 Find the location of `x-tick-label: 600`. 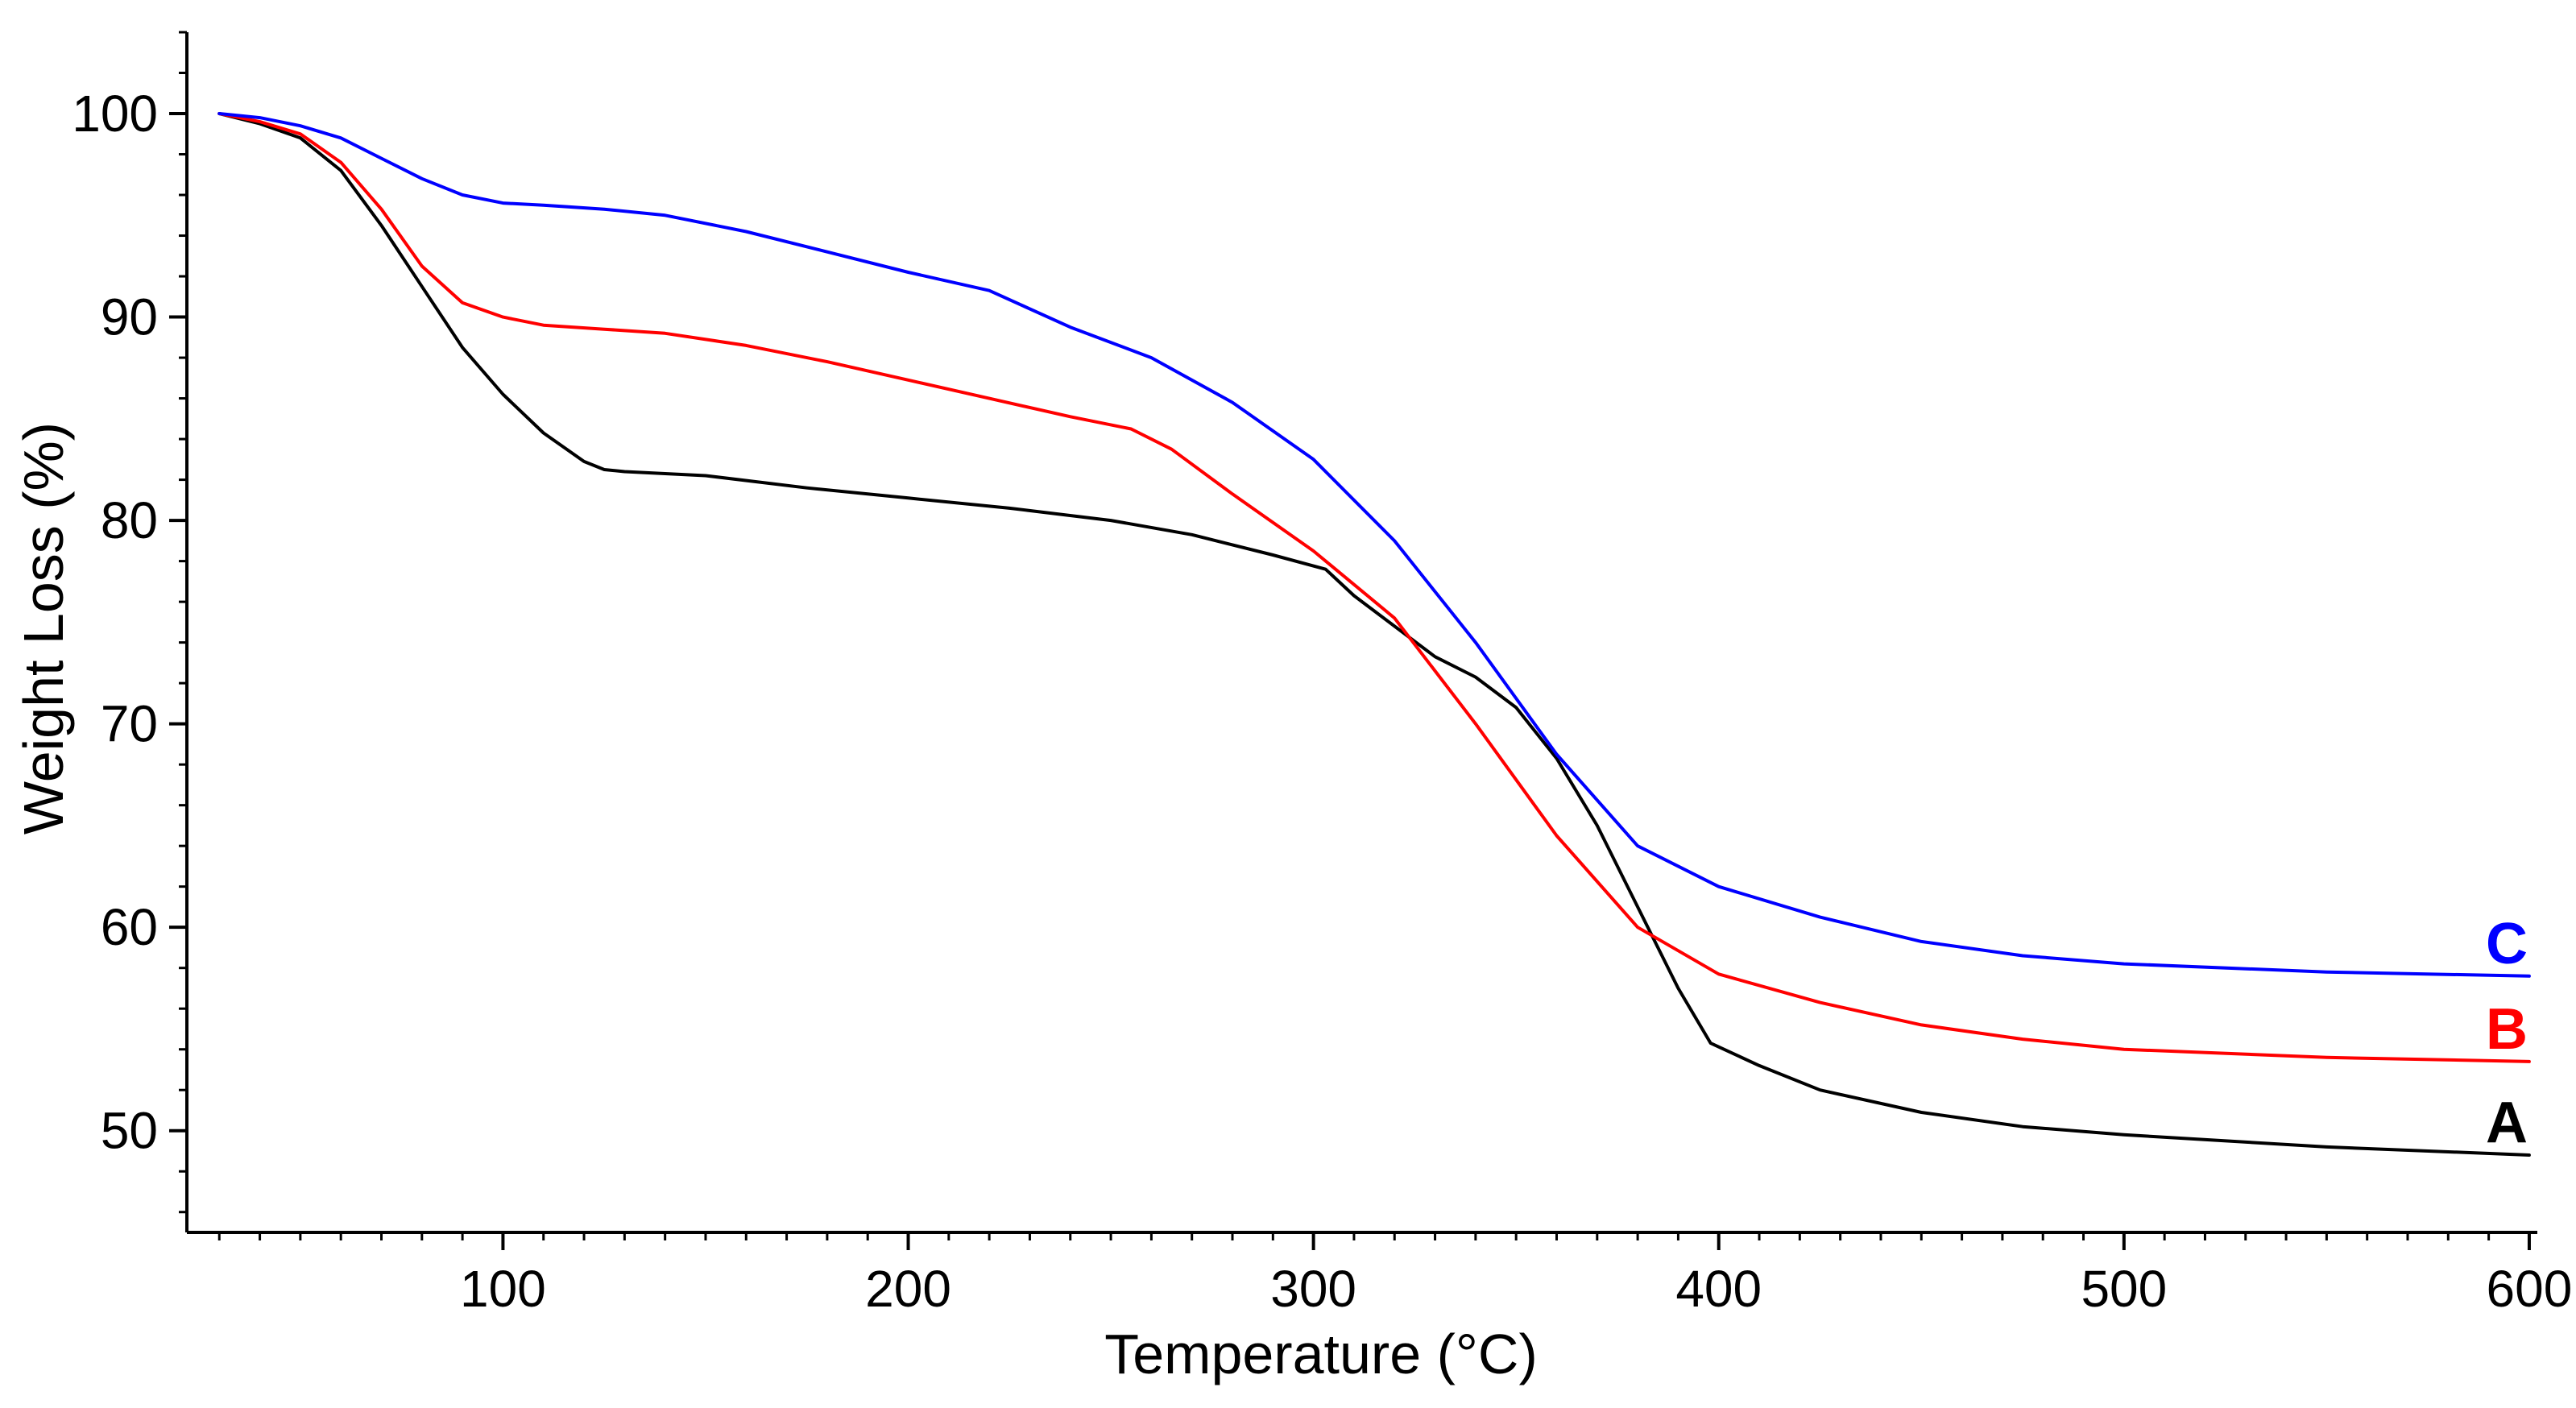

x-tick-label: 600 is located at coordinates (2530, 1289).